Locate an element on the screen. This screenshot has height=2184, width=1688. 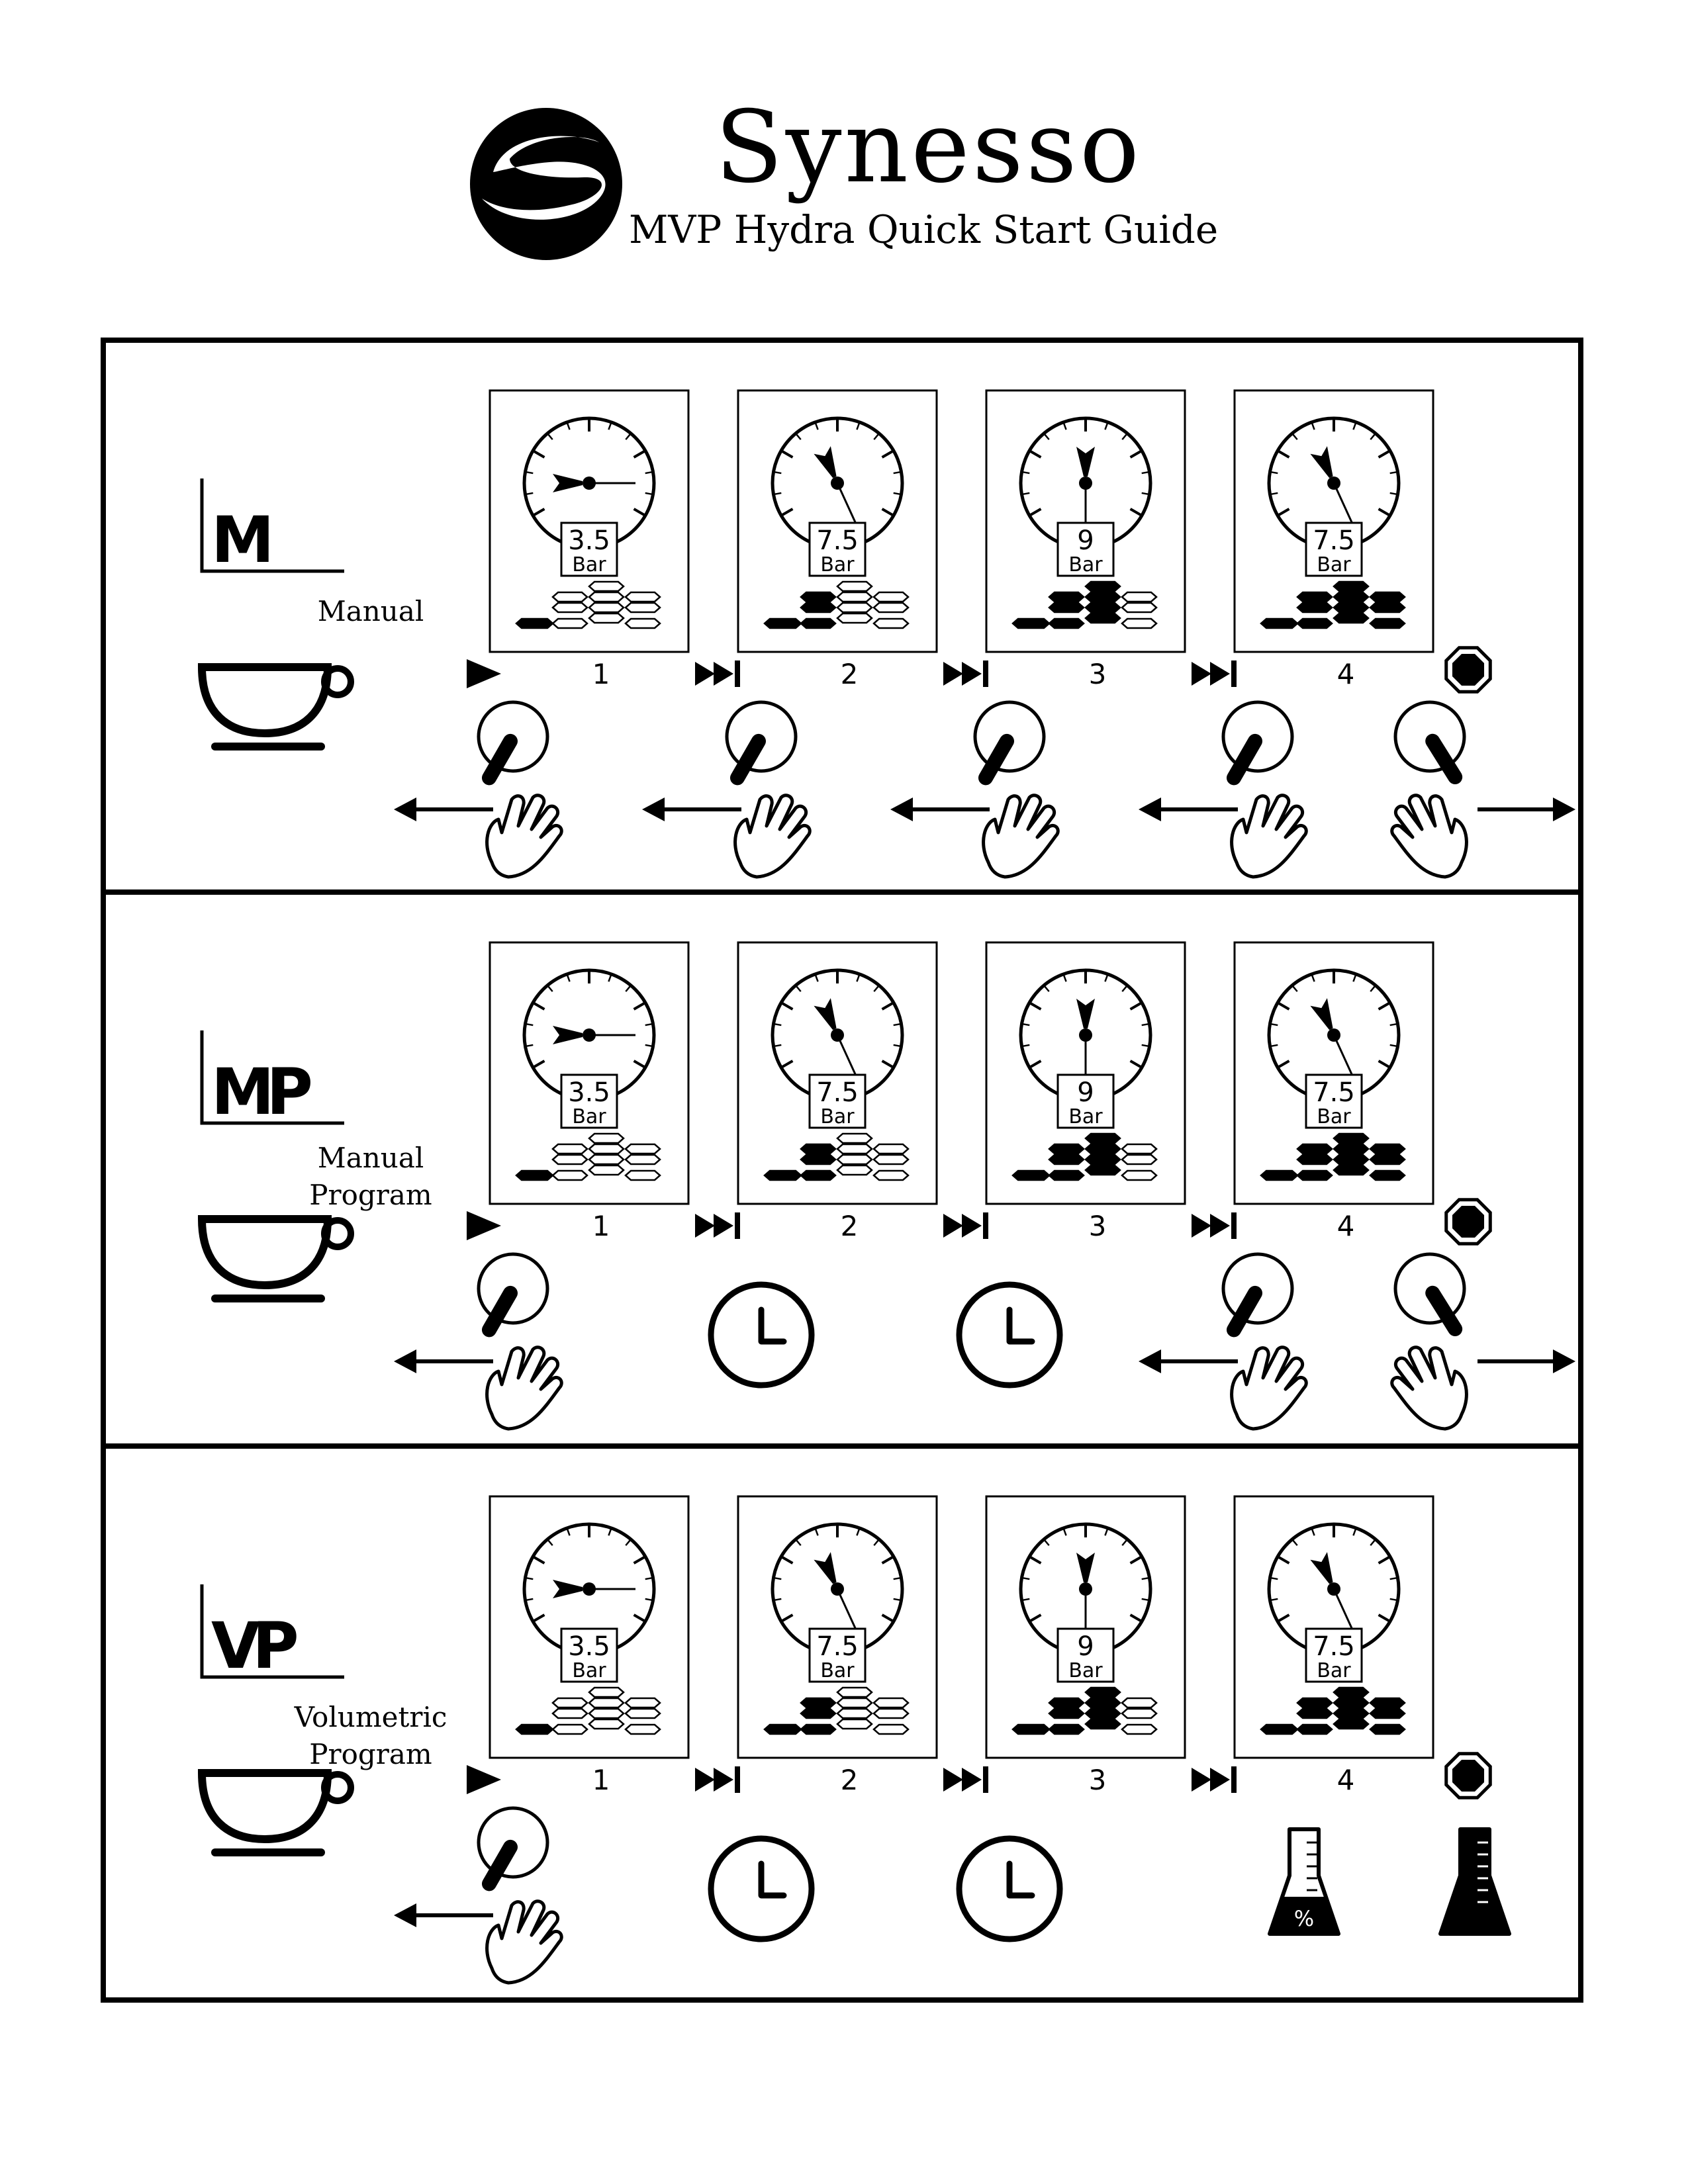
brand-title: Synesso is located at coordinates (929, 147).